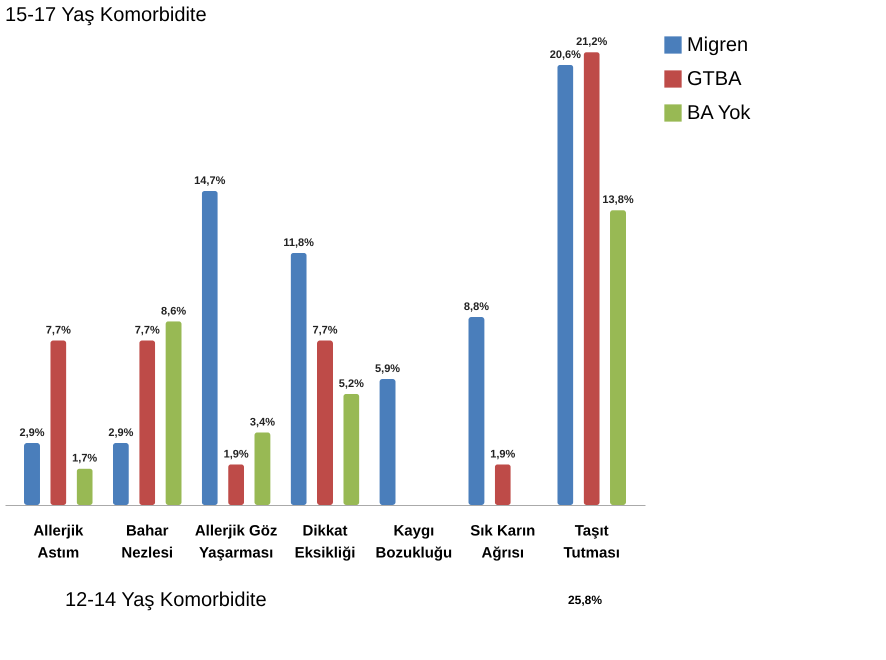 The width and height of the screenshot is (886, 660). Describe the element at coordinates (298, 242) in the screenshot. I see `data-label: 11,8%` at that location.